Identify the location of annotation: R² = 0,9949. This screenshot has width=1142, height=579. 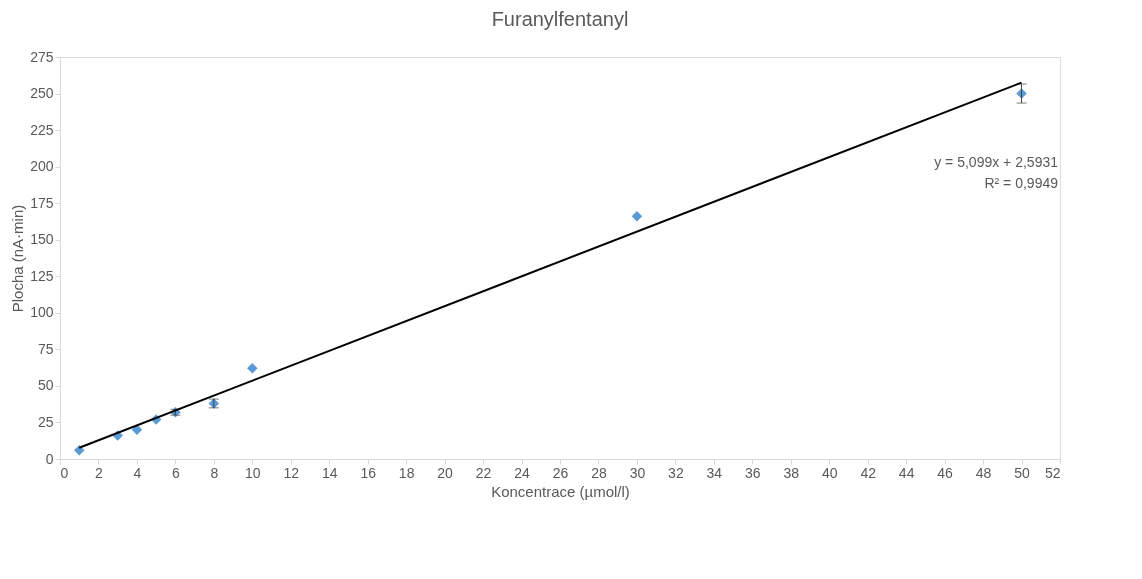
(1021, 183).